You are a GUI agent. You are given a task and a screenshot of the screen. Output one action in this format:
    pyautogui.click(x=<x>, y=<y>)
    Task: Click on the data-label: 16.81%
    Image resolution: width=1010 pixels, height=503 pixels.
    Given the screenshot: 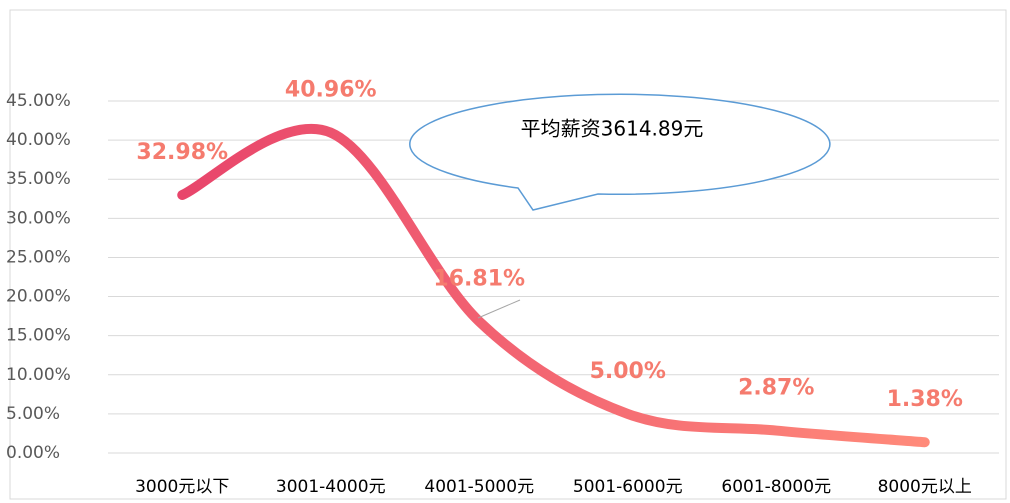 What is the action you would take?
    pyautogui.click(x=479, y=279)
    